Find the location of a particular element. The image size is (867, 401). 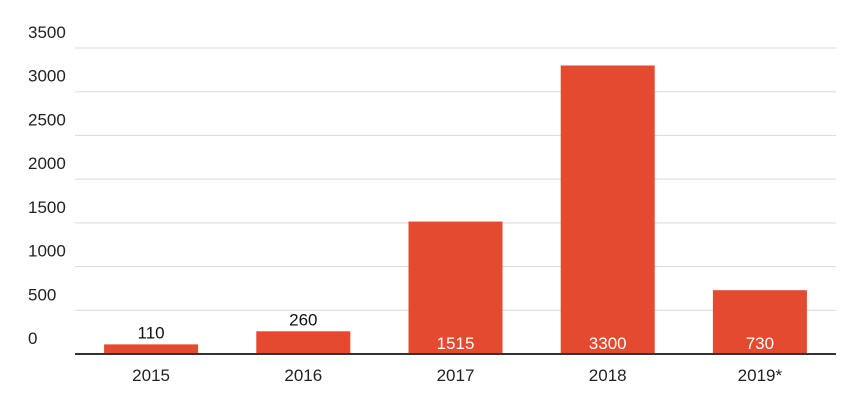

data-label: 3300 is located at coordinates (608, 343).